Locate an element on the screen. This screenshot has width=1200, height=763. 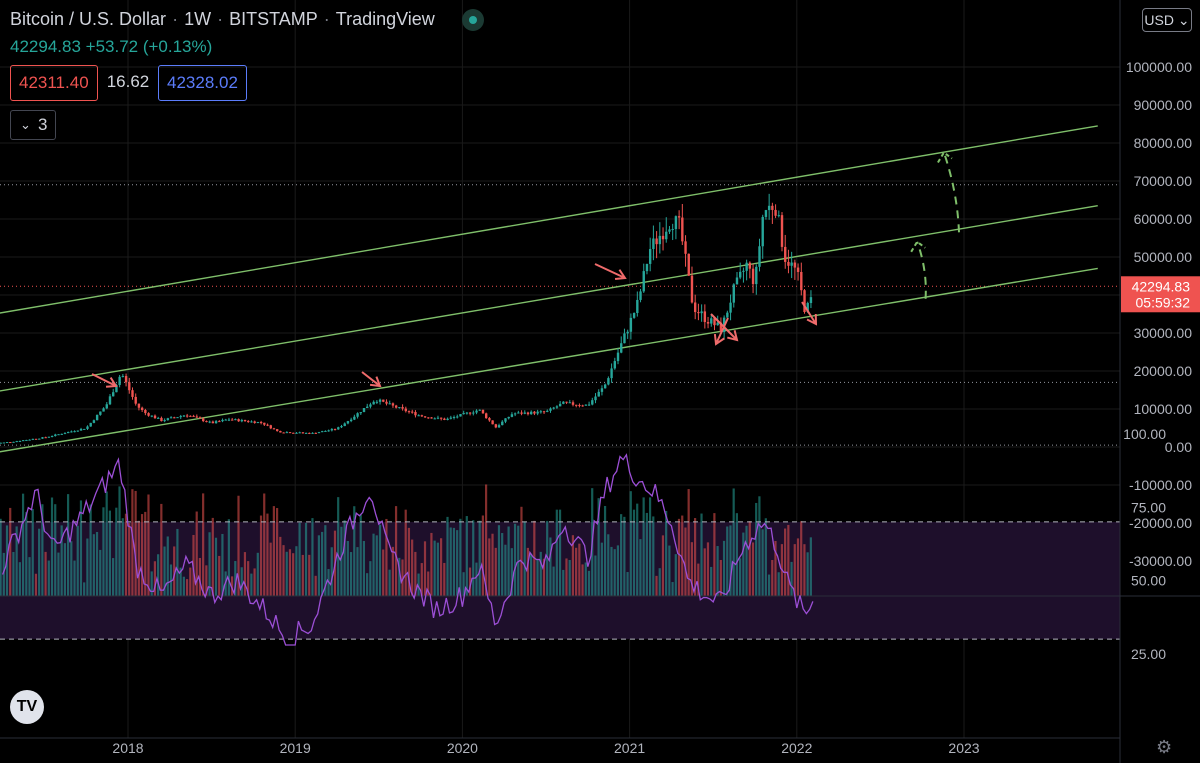
gear-icon: ⚙ is located at coordinates (1164, 747).